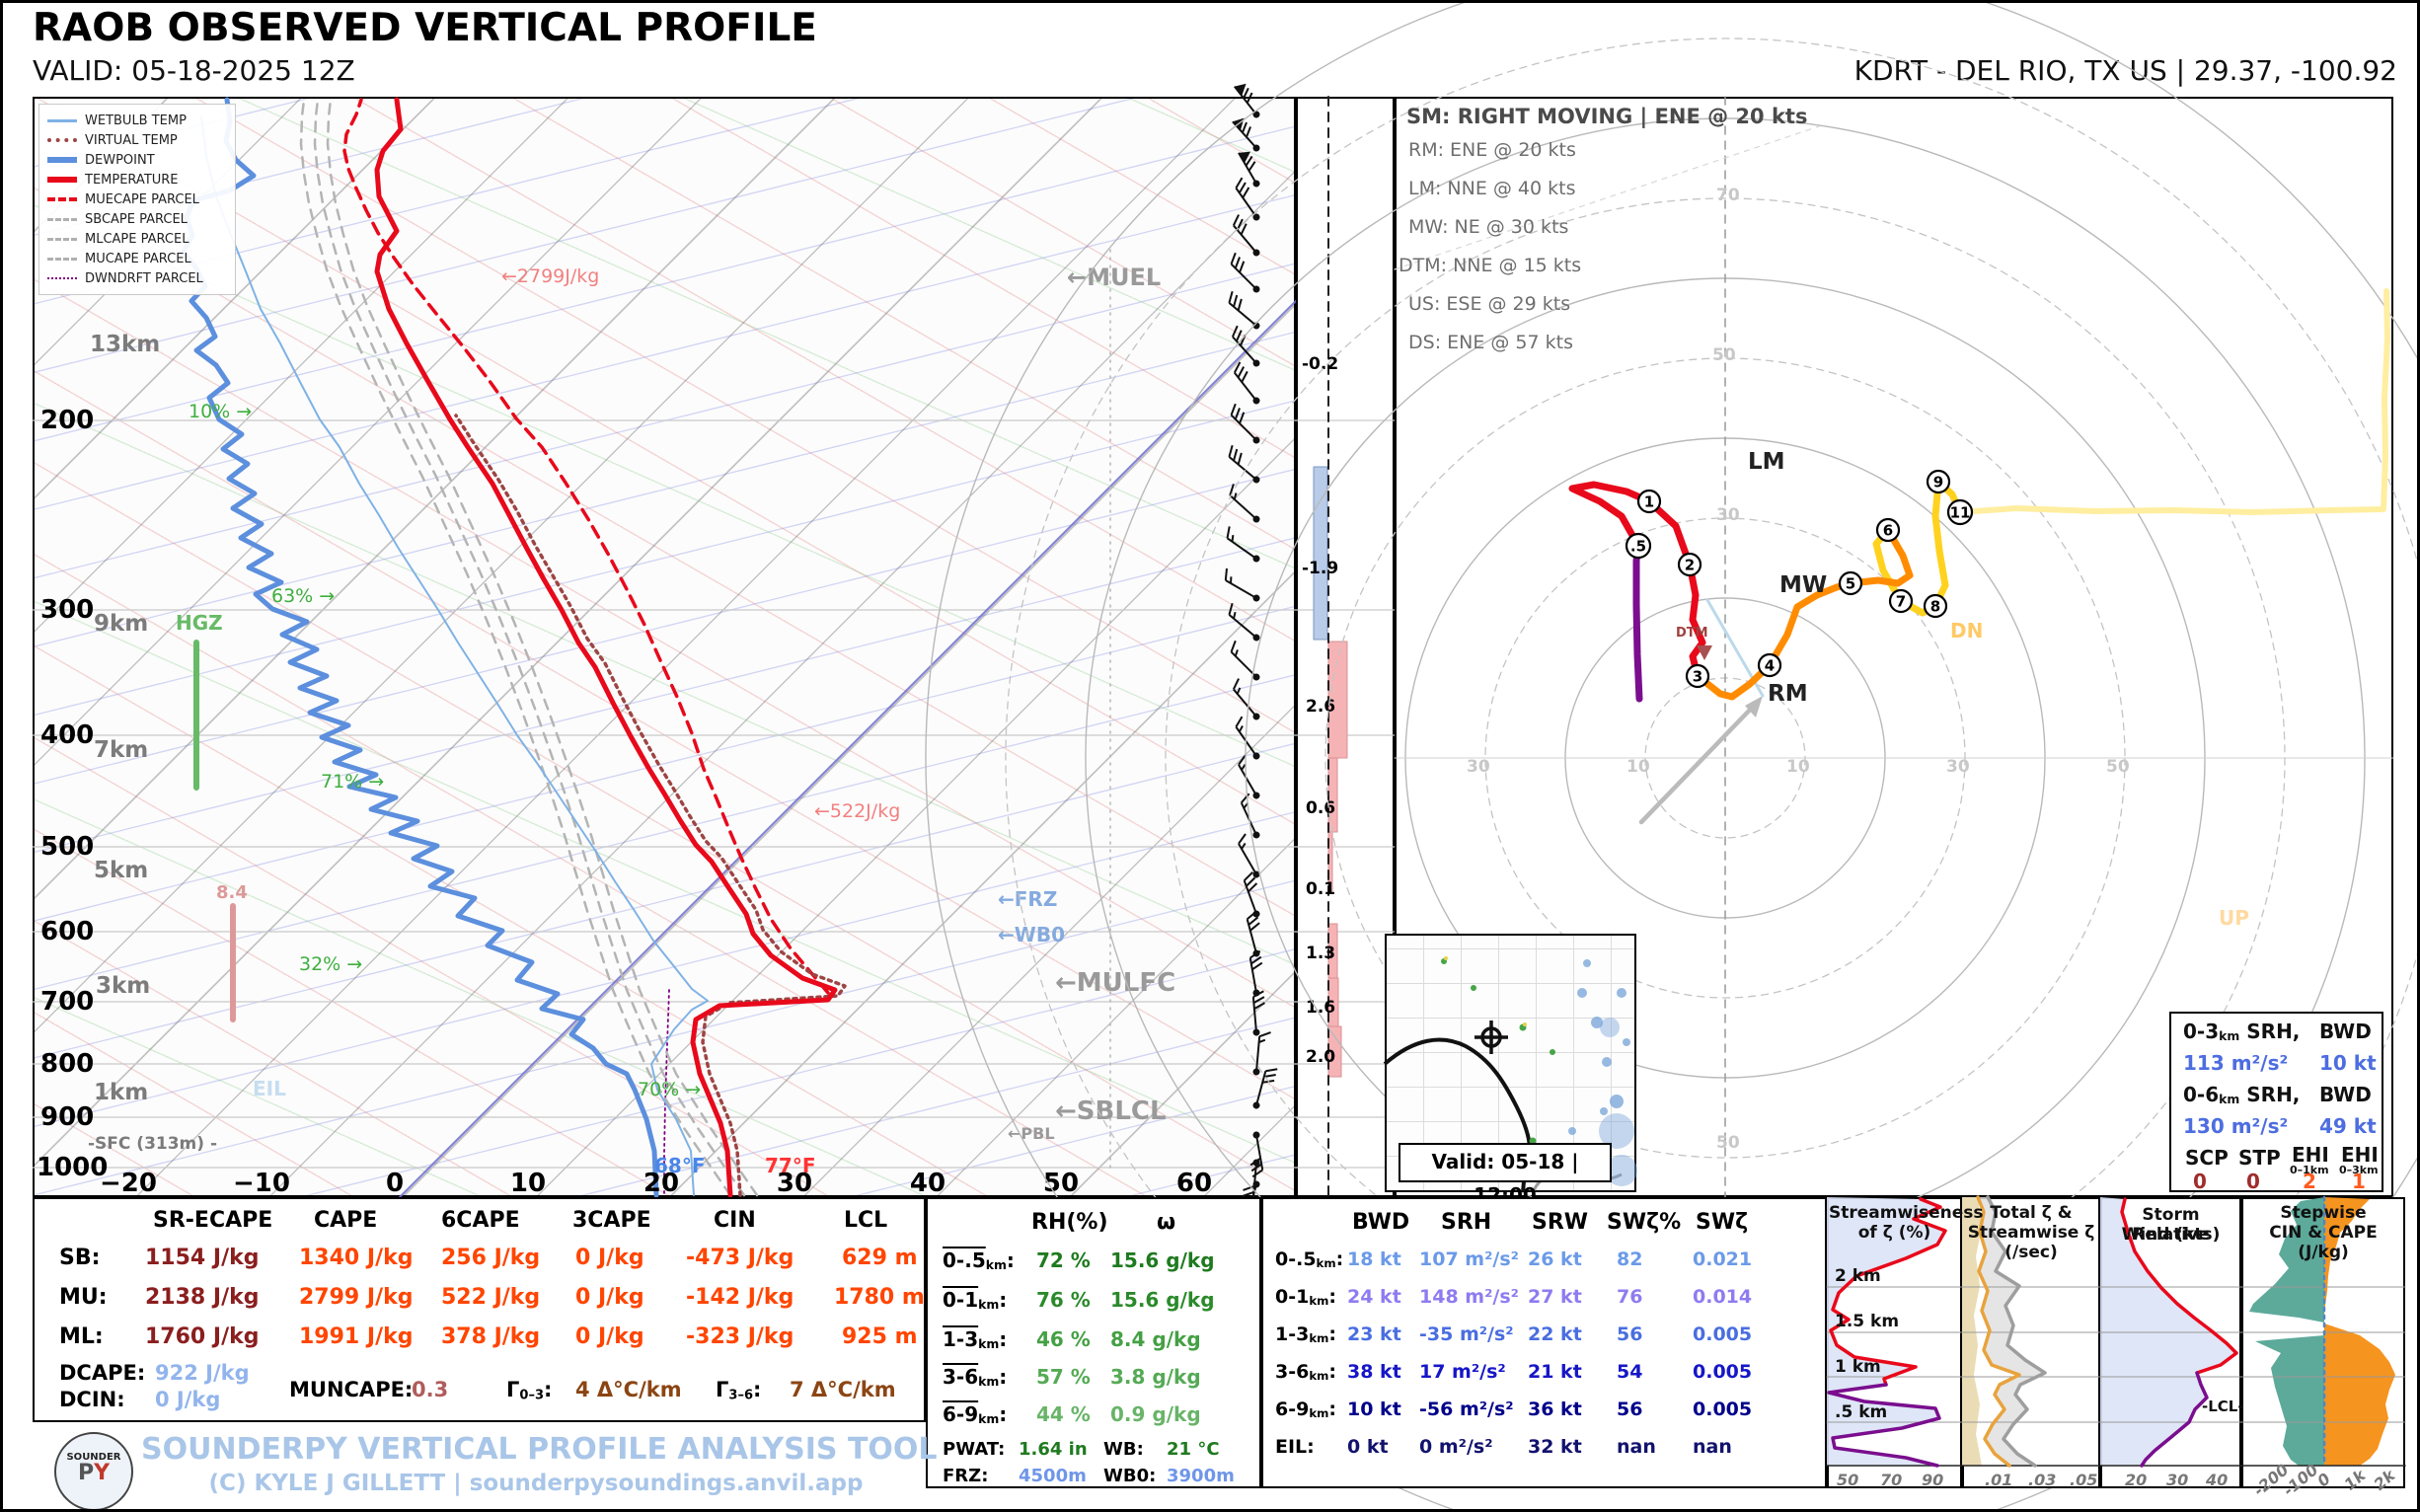 This screenshot has width=2420, height=1512. Describe the element at coordinates (1848, 1480) in the screenshot. I see `x-tick: 50` at that location.